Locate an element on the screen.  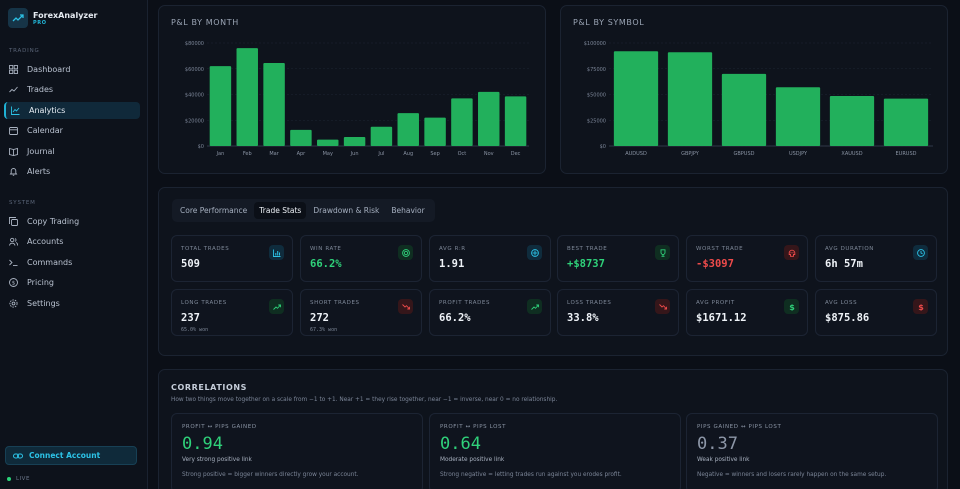
x-tick-label: GBPJPY is located at coordinates (690, 154).